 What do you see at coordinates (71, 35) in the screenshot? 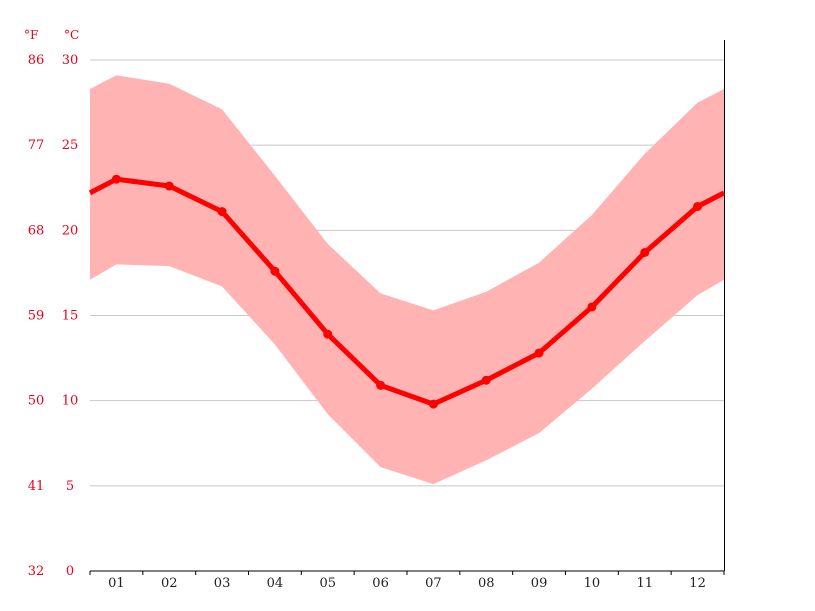
I see `celsius-unit-label: °C` at bounding box center [71, 35].